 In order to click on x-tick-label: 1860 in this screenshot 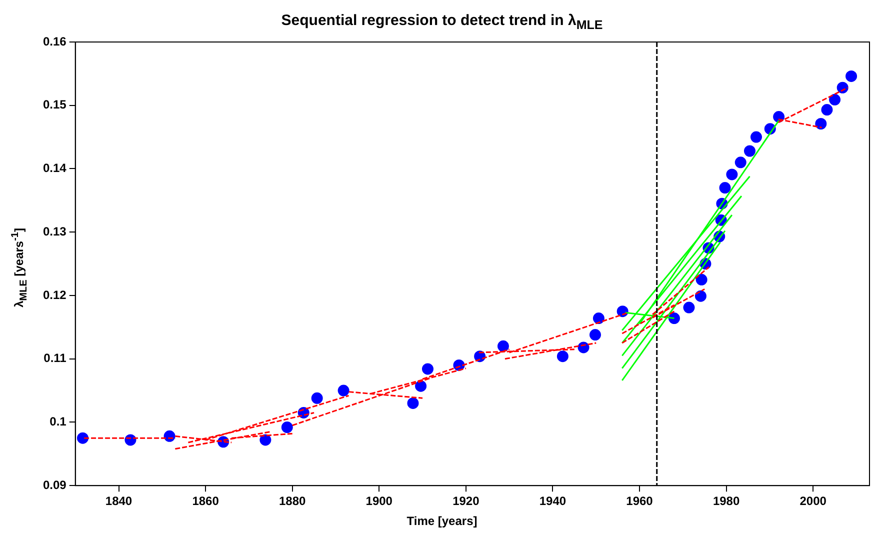, I will do `click(206, 501)`.